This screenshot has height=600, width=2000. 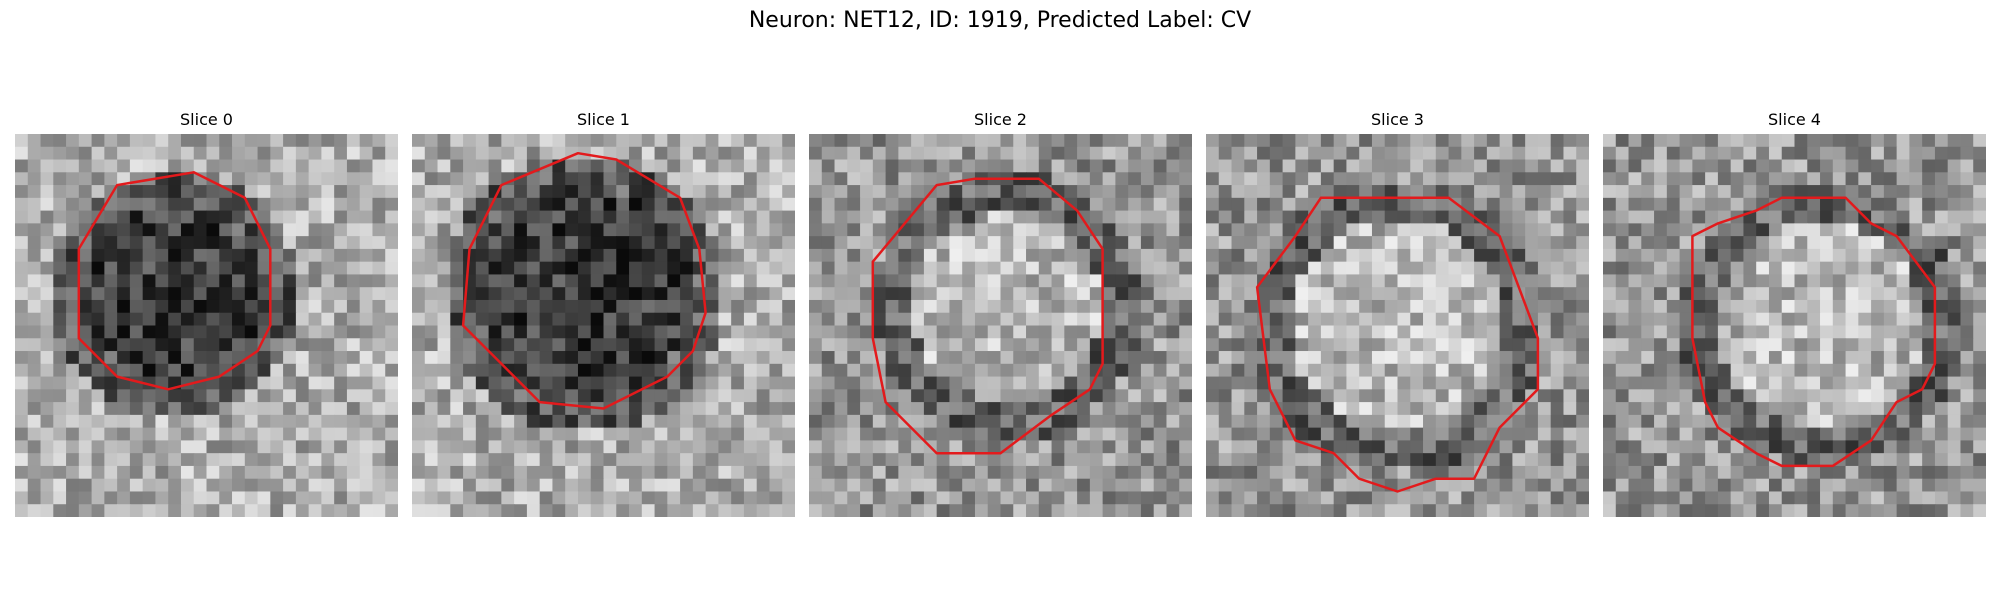 I want to click on slice-title: Slice 0, so click(x=206, y=119).